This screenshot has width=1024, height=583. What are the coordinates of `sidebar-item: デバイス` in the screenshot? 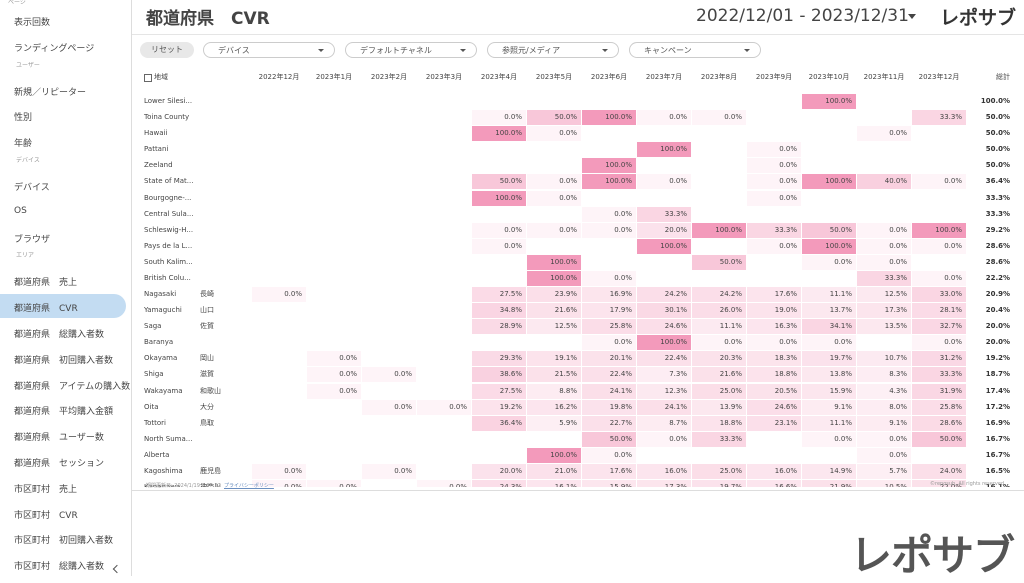 It's located at (32, 188).